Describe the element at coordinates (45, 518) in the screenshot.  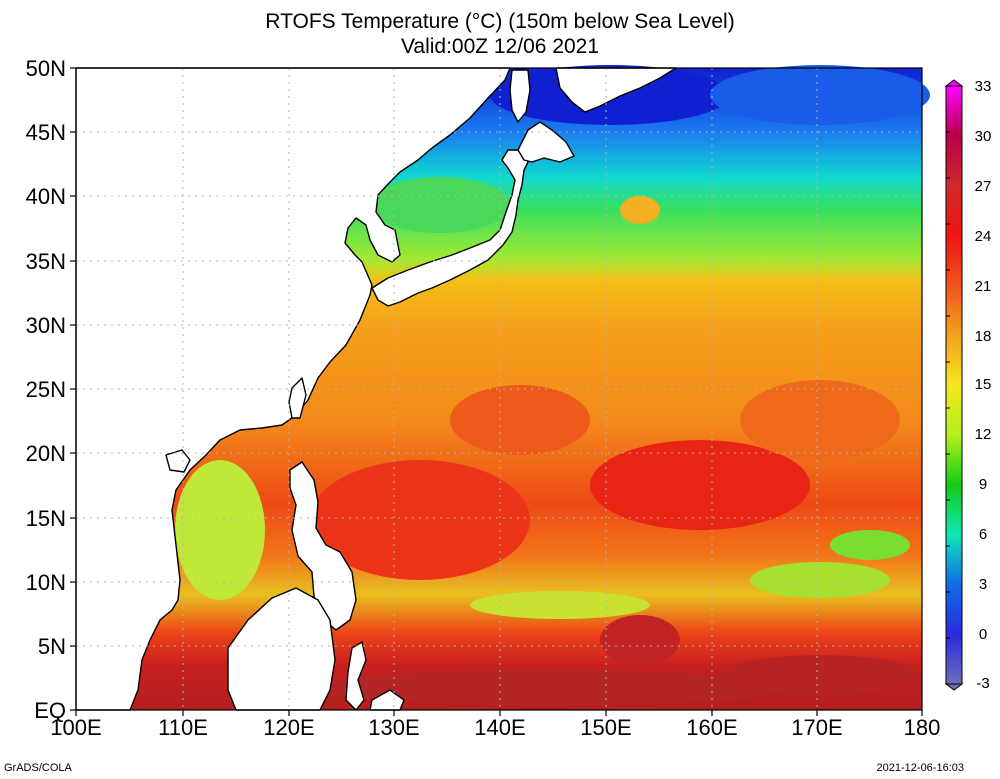
I see `lat-label-15n: 15N` at that location.